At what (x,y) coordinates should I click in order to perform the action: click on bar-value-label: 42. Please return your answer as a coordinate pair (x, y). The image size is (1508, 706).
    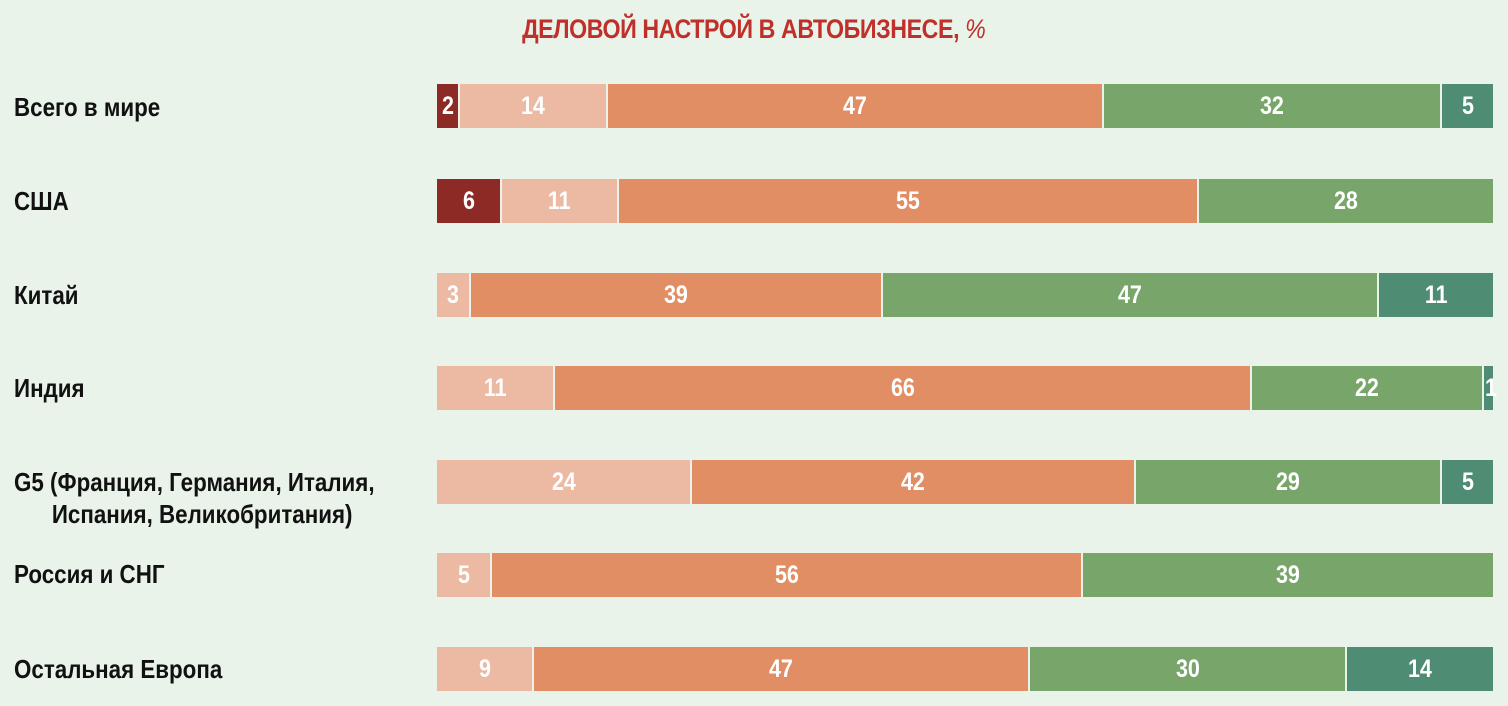
    Looking at the image, I should click on (913, 482).